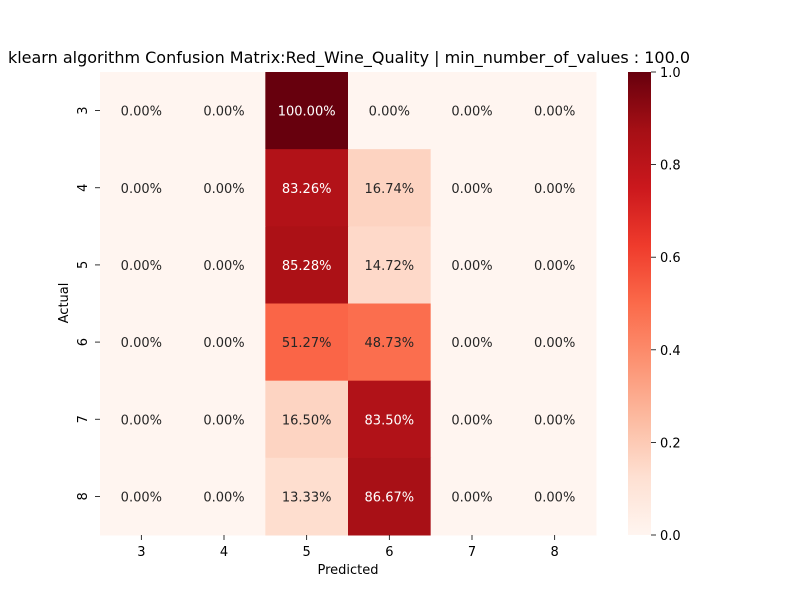  What do you see at coordinates (83, 419) in the screenshot?
I see `y-tick-label-7: 7` at bounding box center [83, 419].